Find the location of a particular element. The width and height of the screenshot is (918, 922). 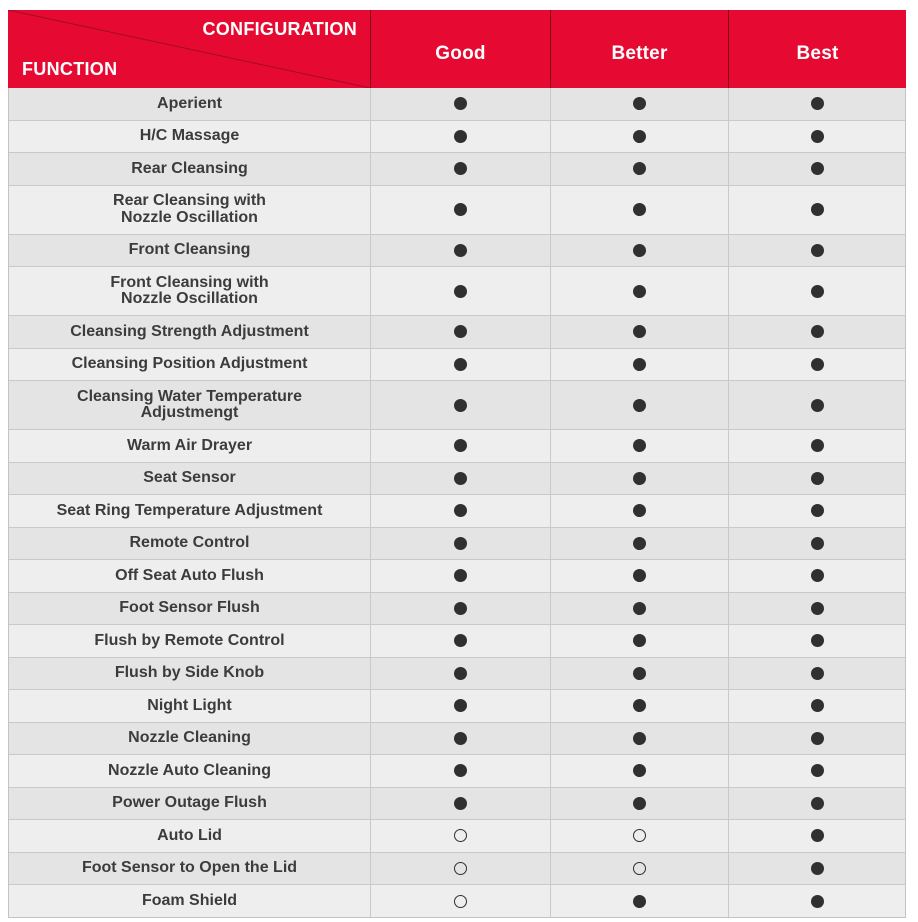

function-label: Power Outage Flush is located at coordinates (189, 802).